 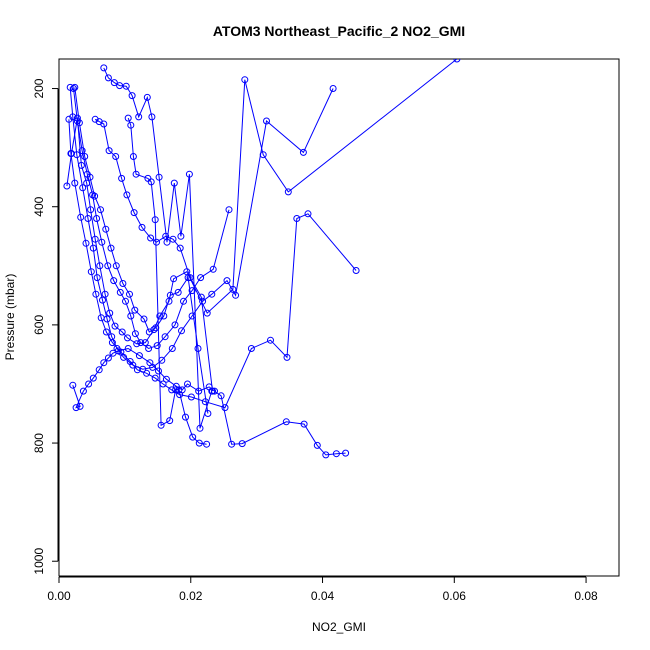 What do you see at coordinates (39, 443) in the screenshot?
I see `y-tick-label: 800` at bounding box center [39, 443].